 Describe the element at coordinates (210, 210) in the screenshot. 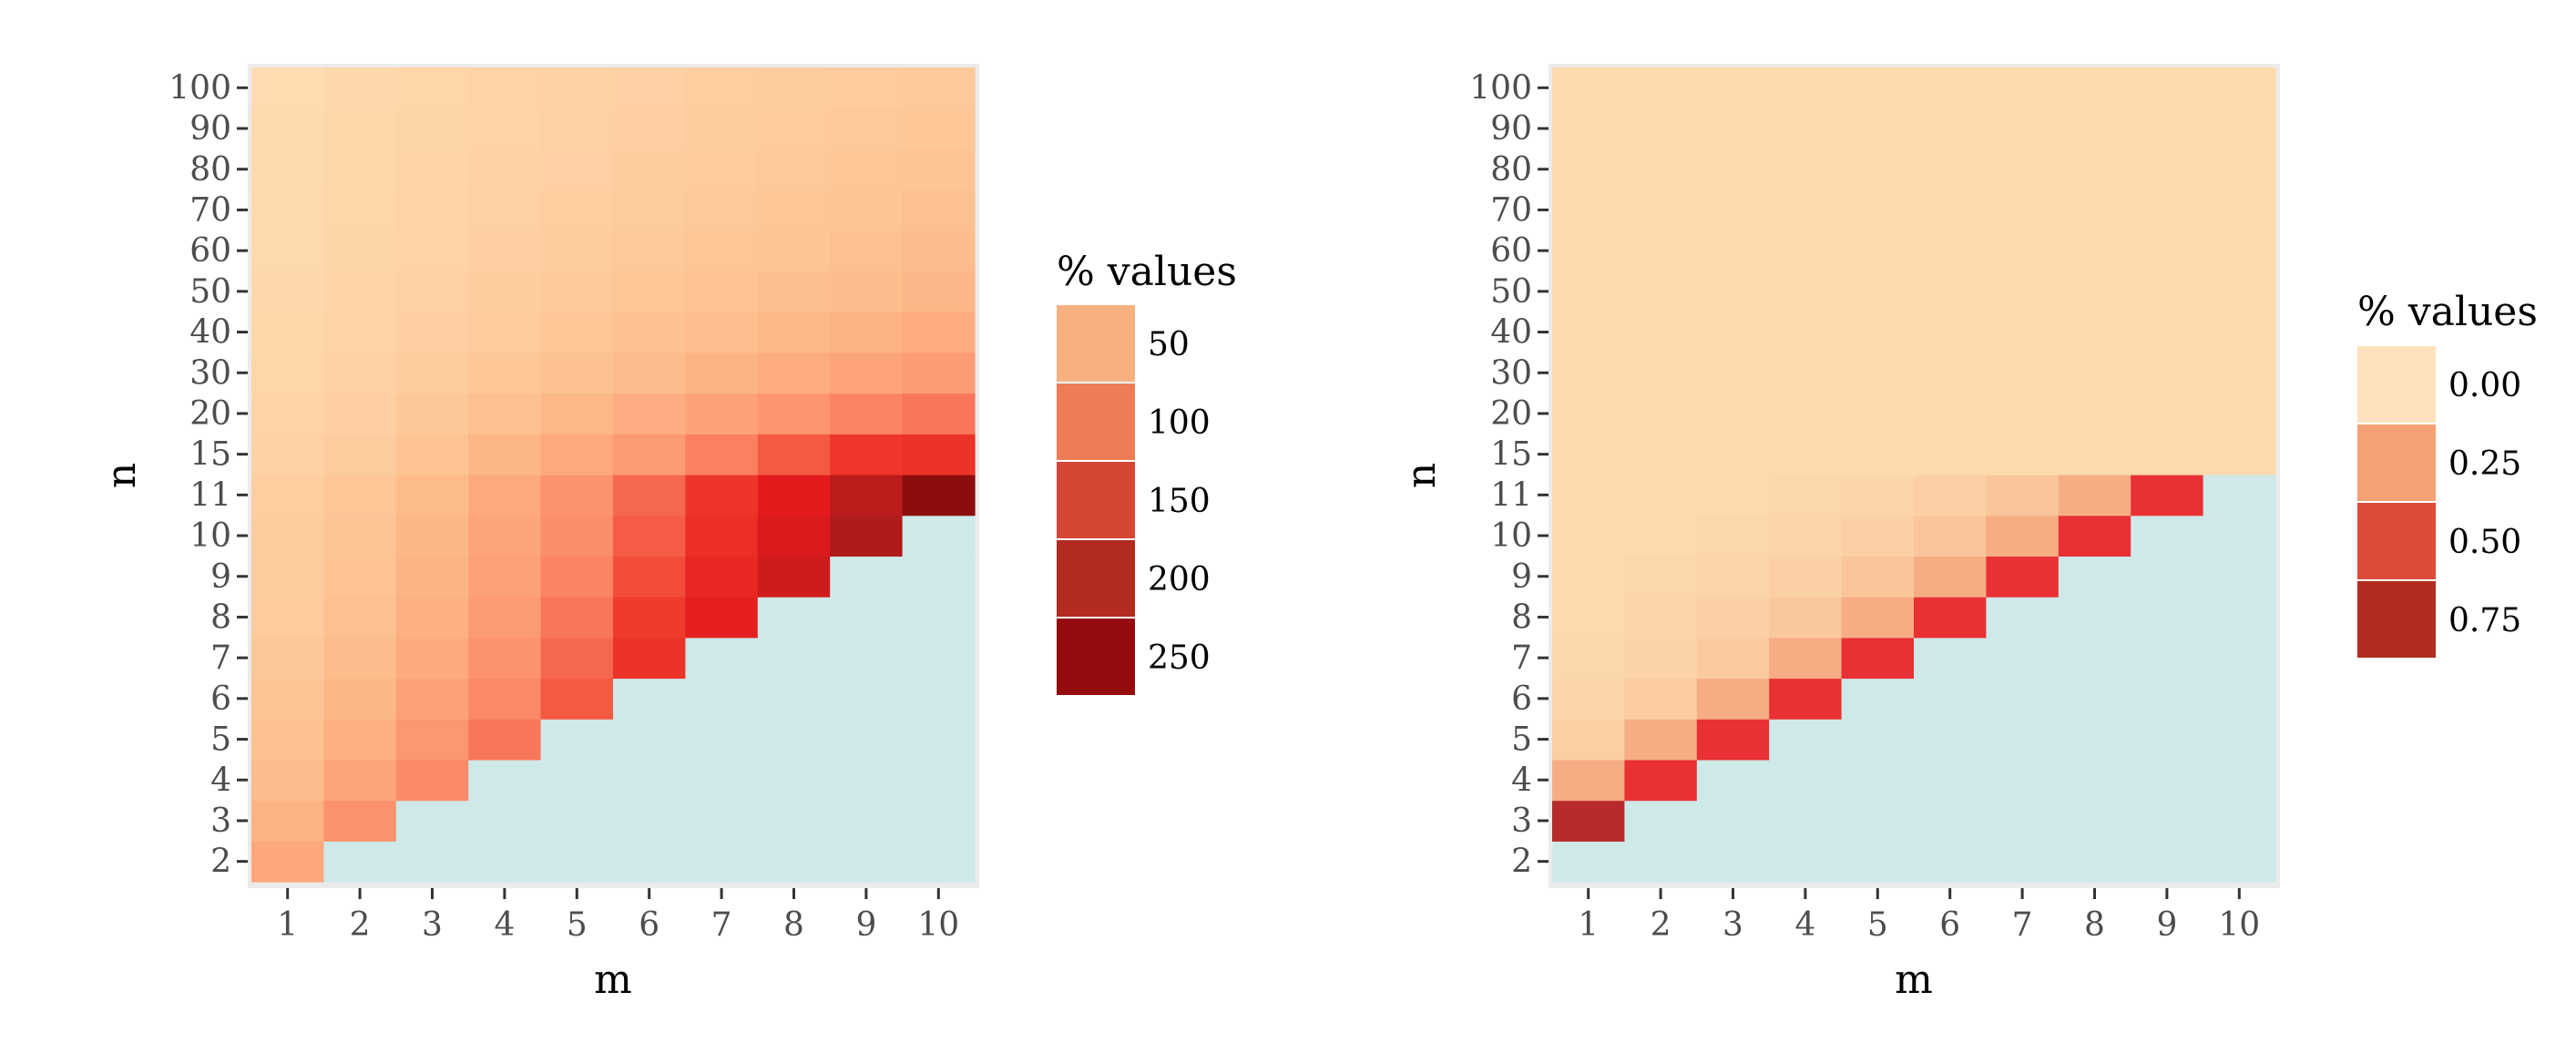

I see `y-tick-label: 70` at that location.